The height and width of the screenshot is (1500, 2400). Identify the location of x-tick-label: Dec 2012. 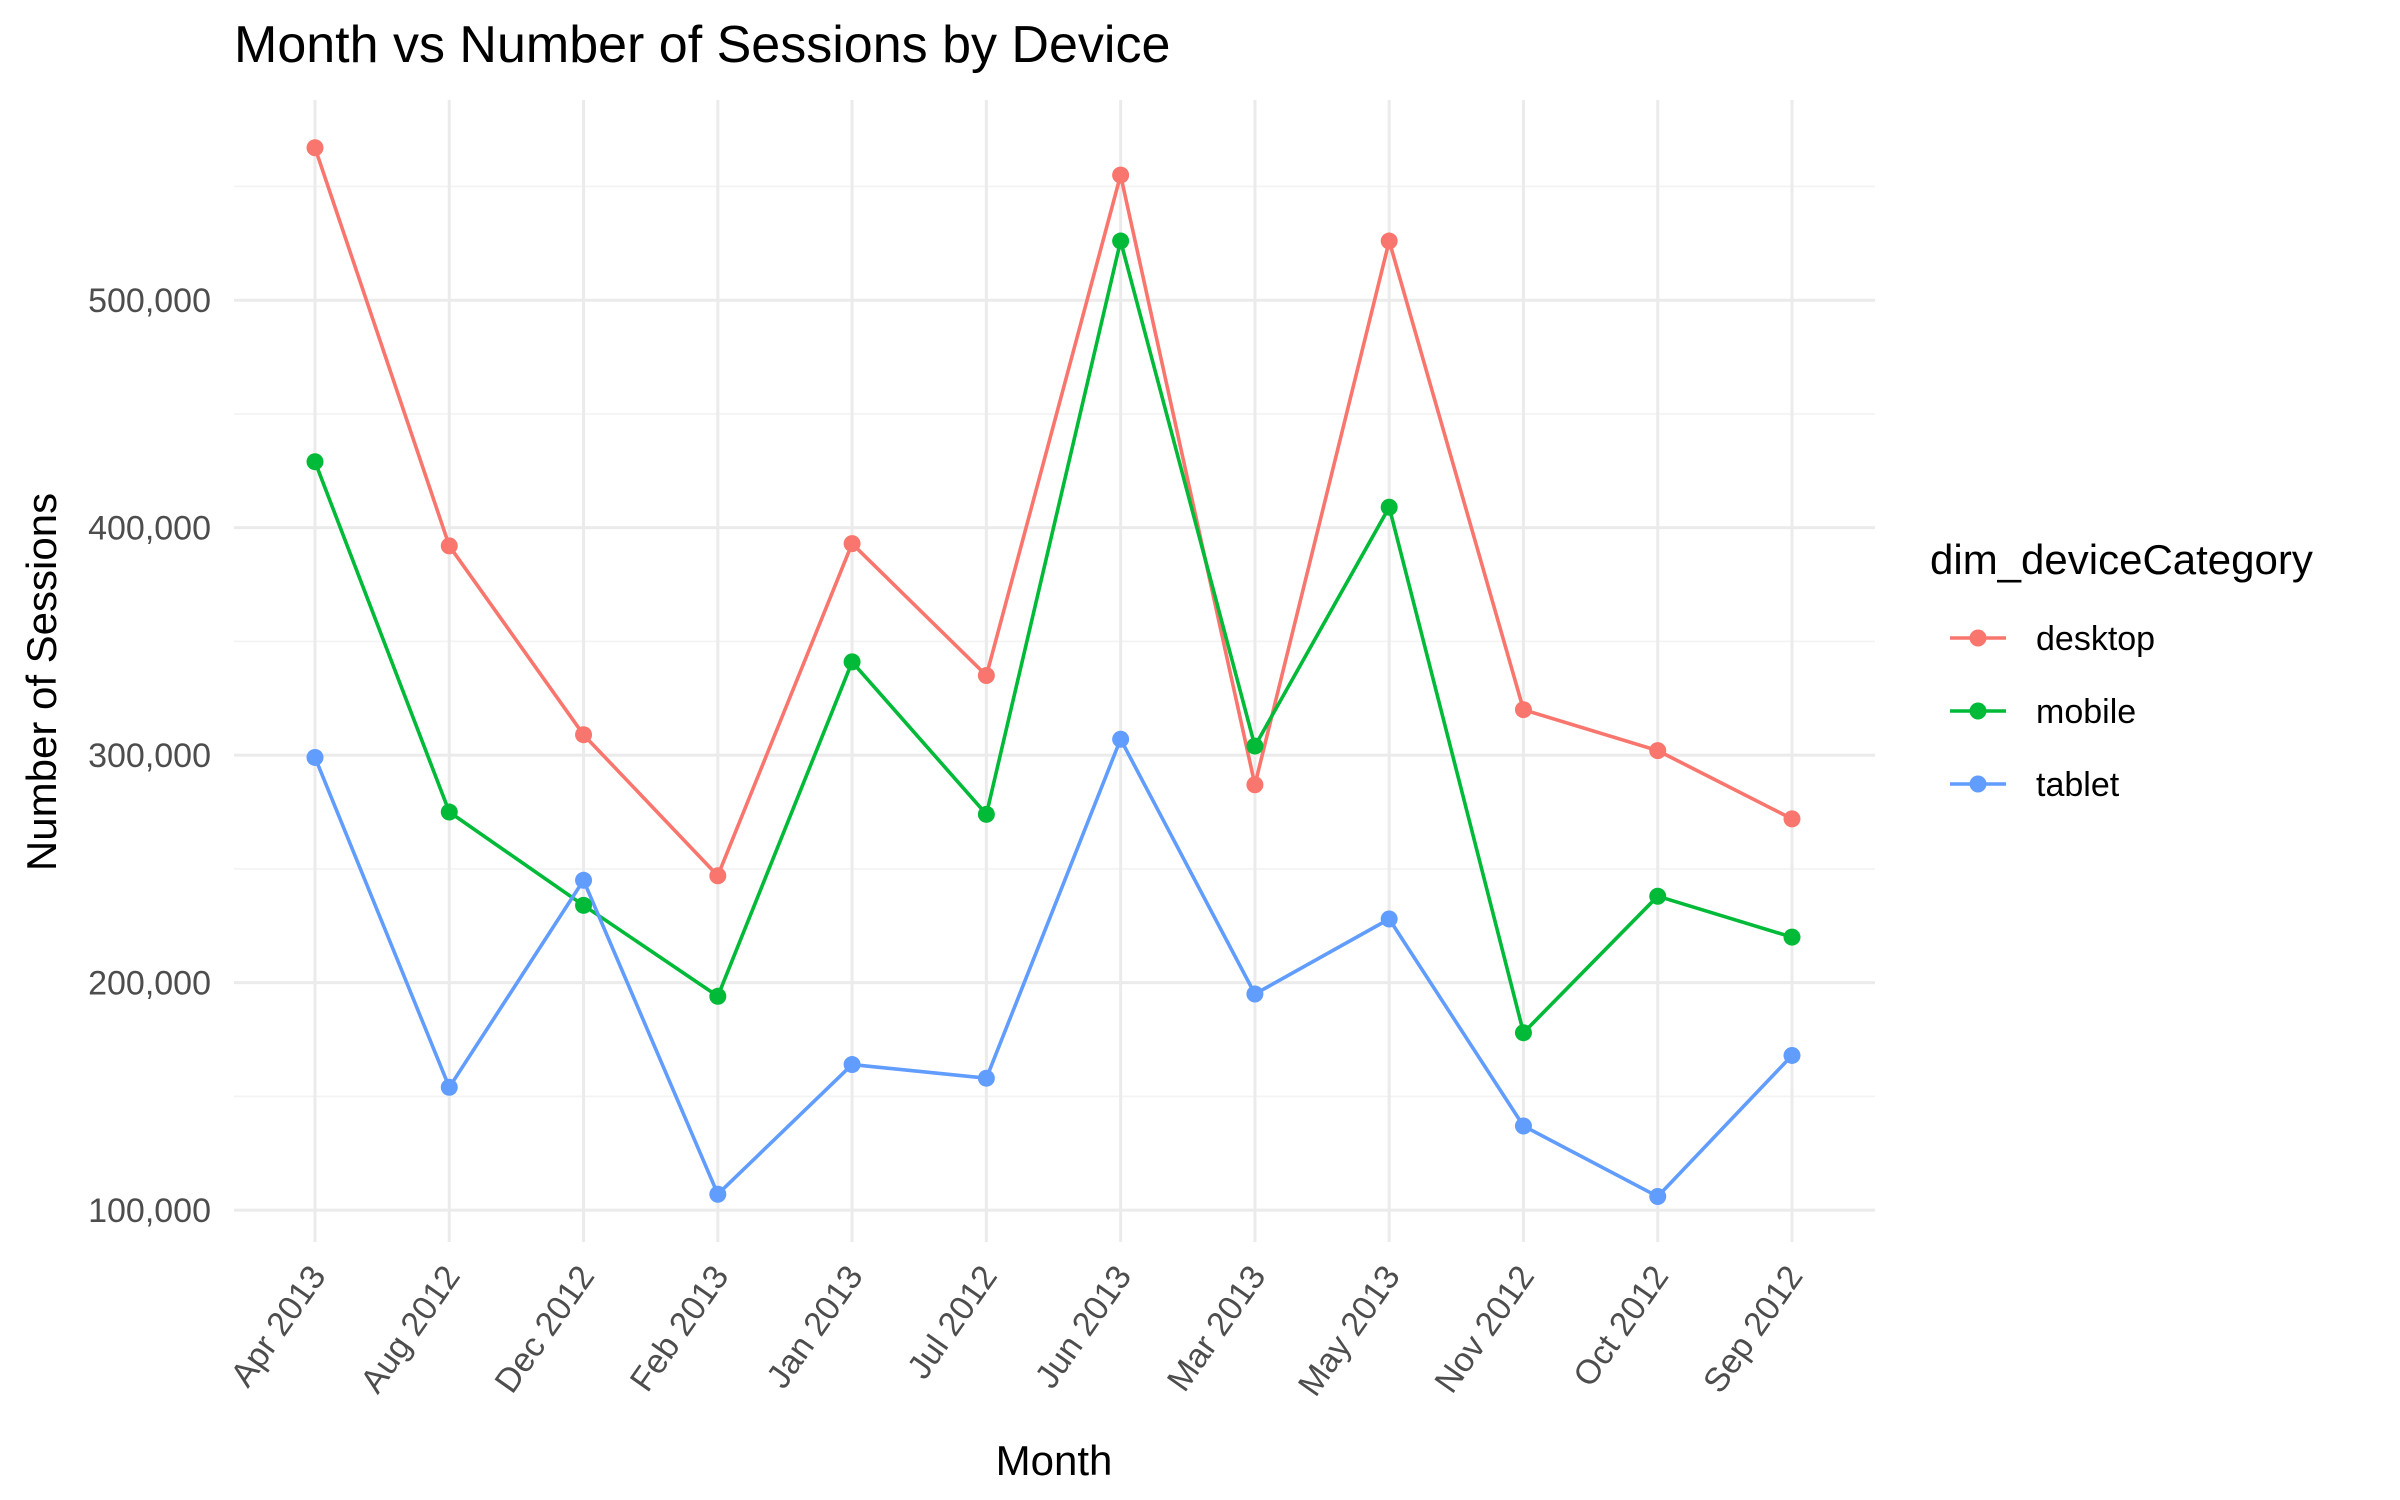
(544, 1329).